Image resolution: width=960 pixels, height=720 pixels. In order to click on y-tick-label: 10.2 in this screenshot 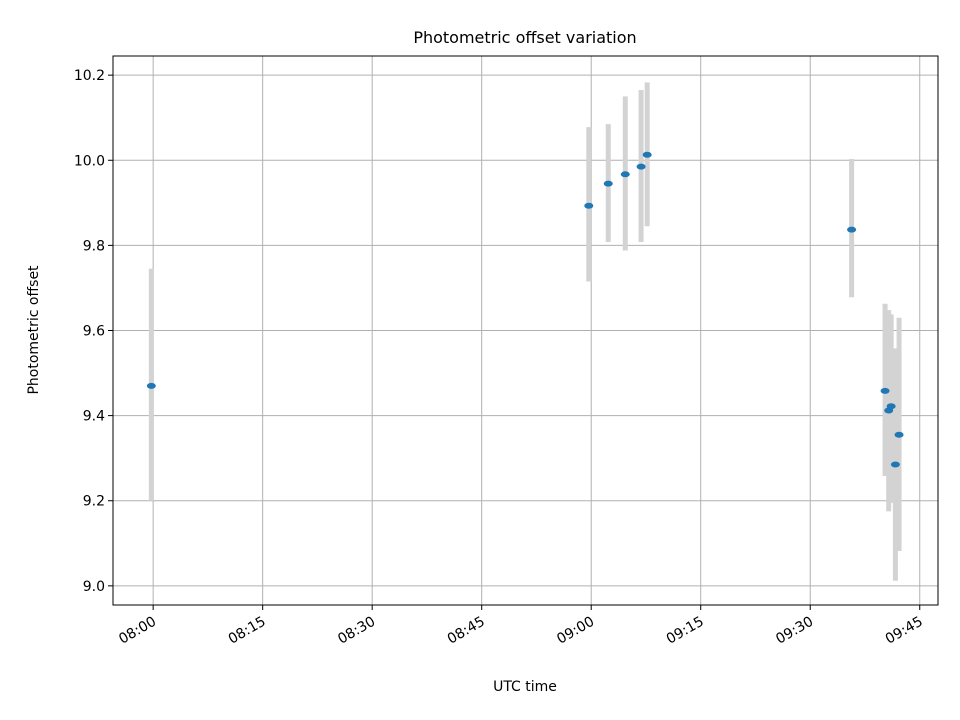, I will do `click(89, 76)`.